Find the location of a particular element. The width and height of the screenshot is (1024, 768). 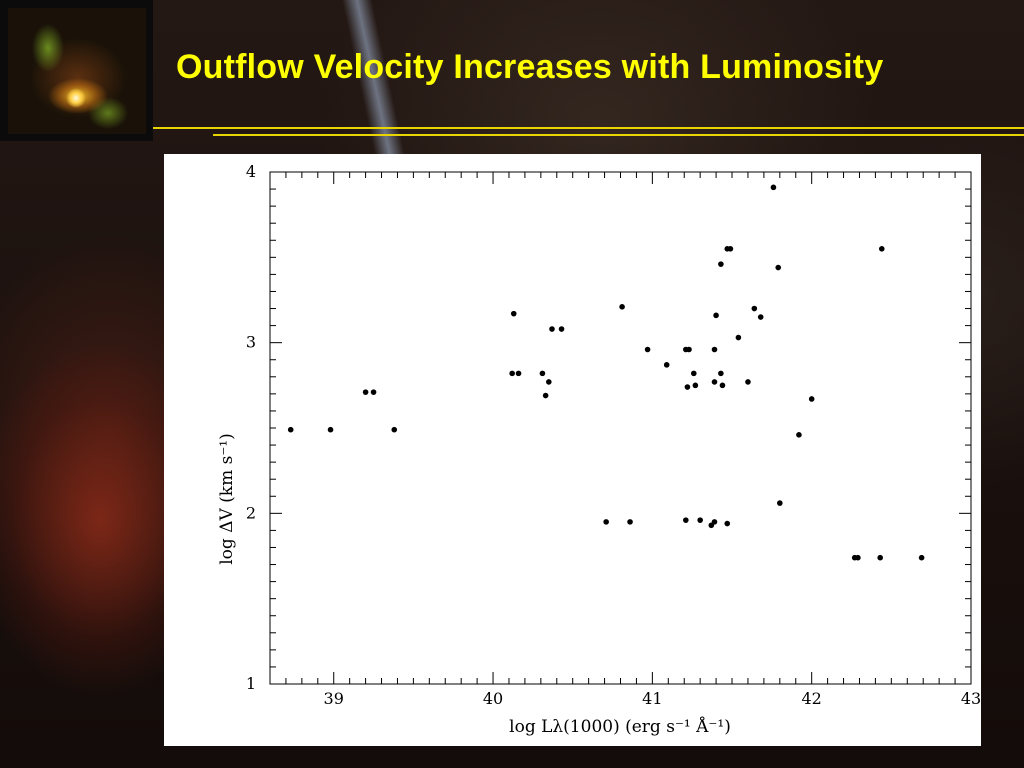

galaxy-image is located at coordinates (77, 71).